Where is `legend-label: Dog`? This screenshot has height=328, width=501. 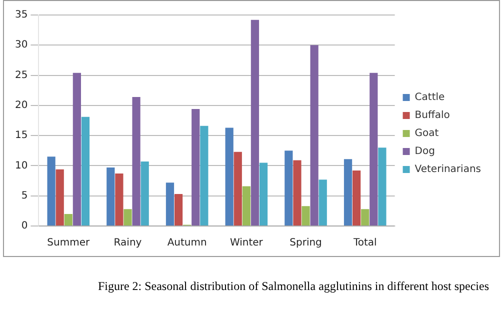
legend-label: Dog is located at coordinates (424, 152).